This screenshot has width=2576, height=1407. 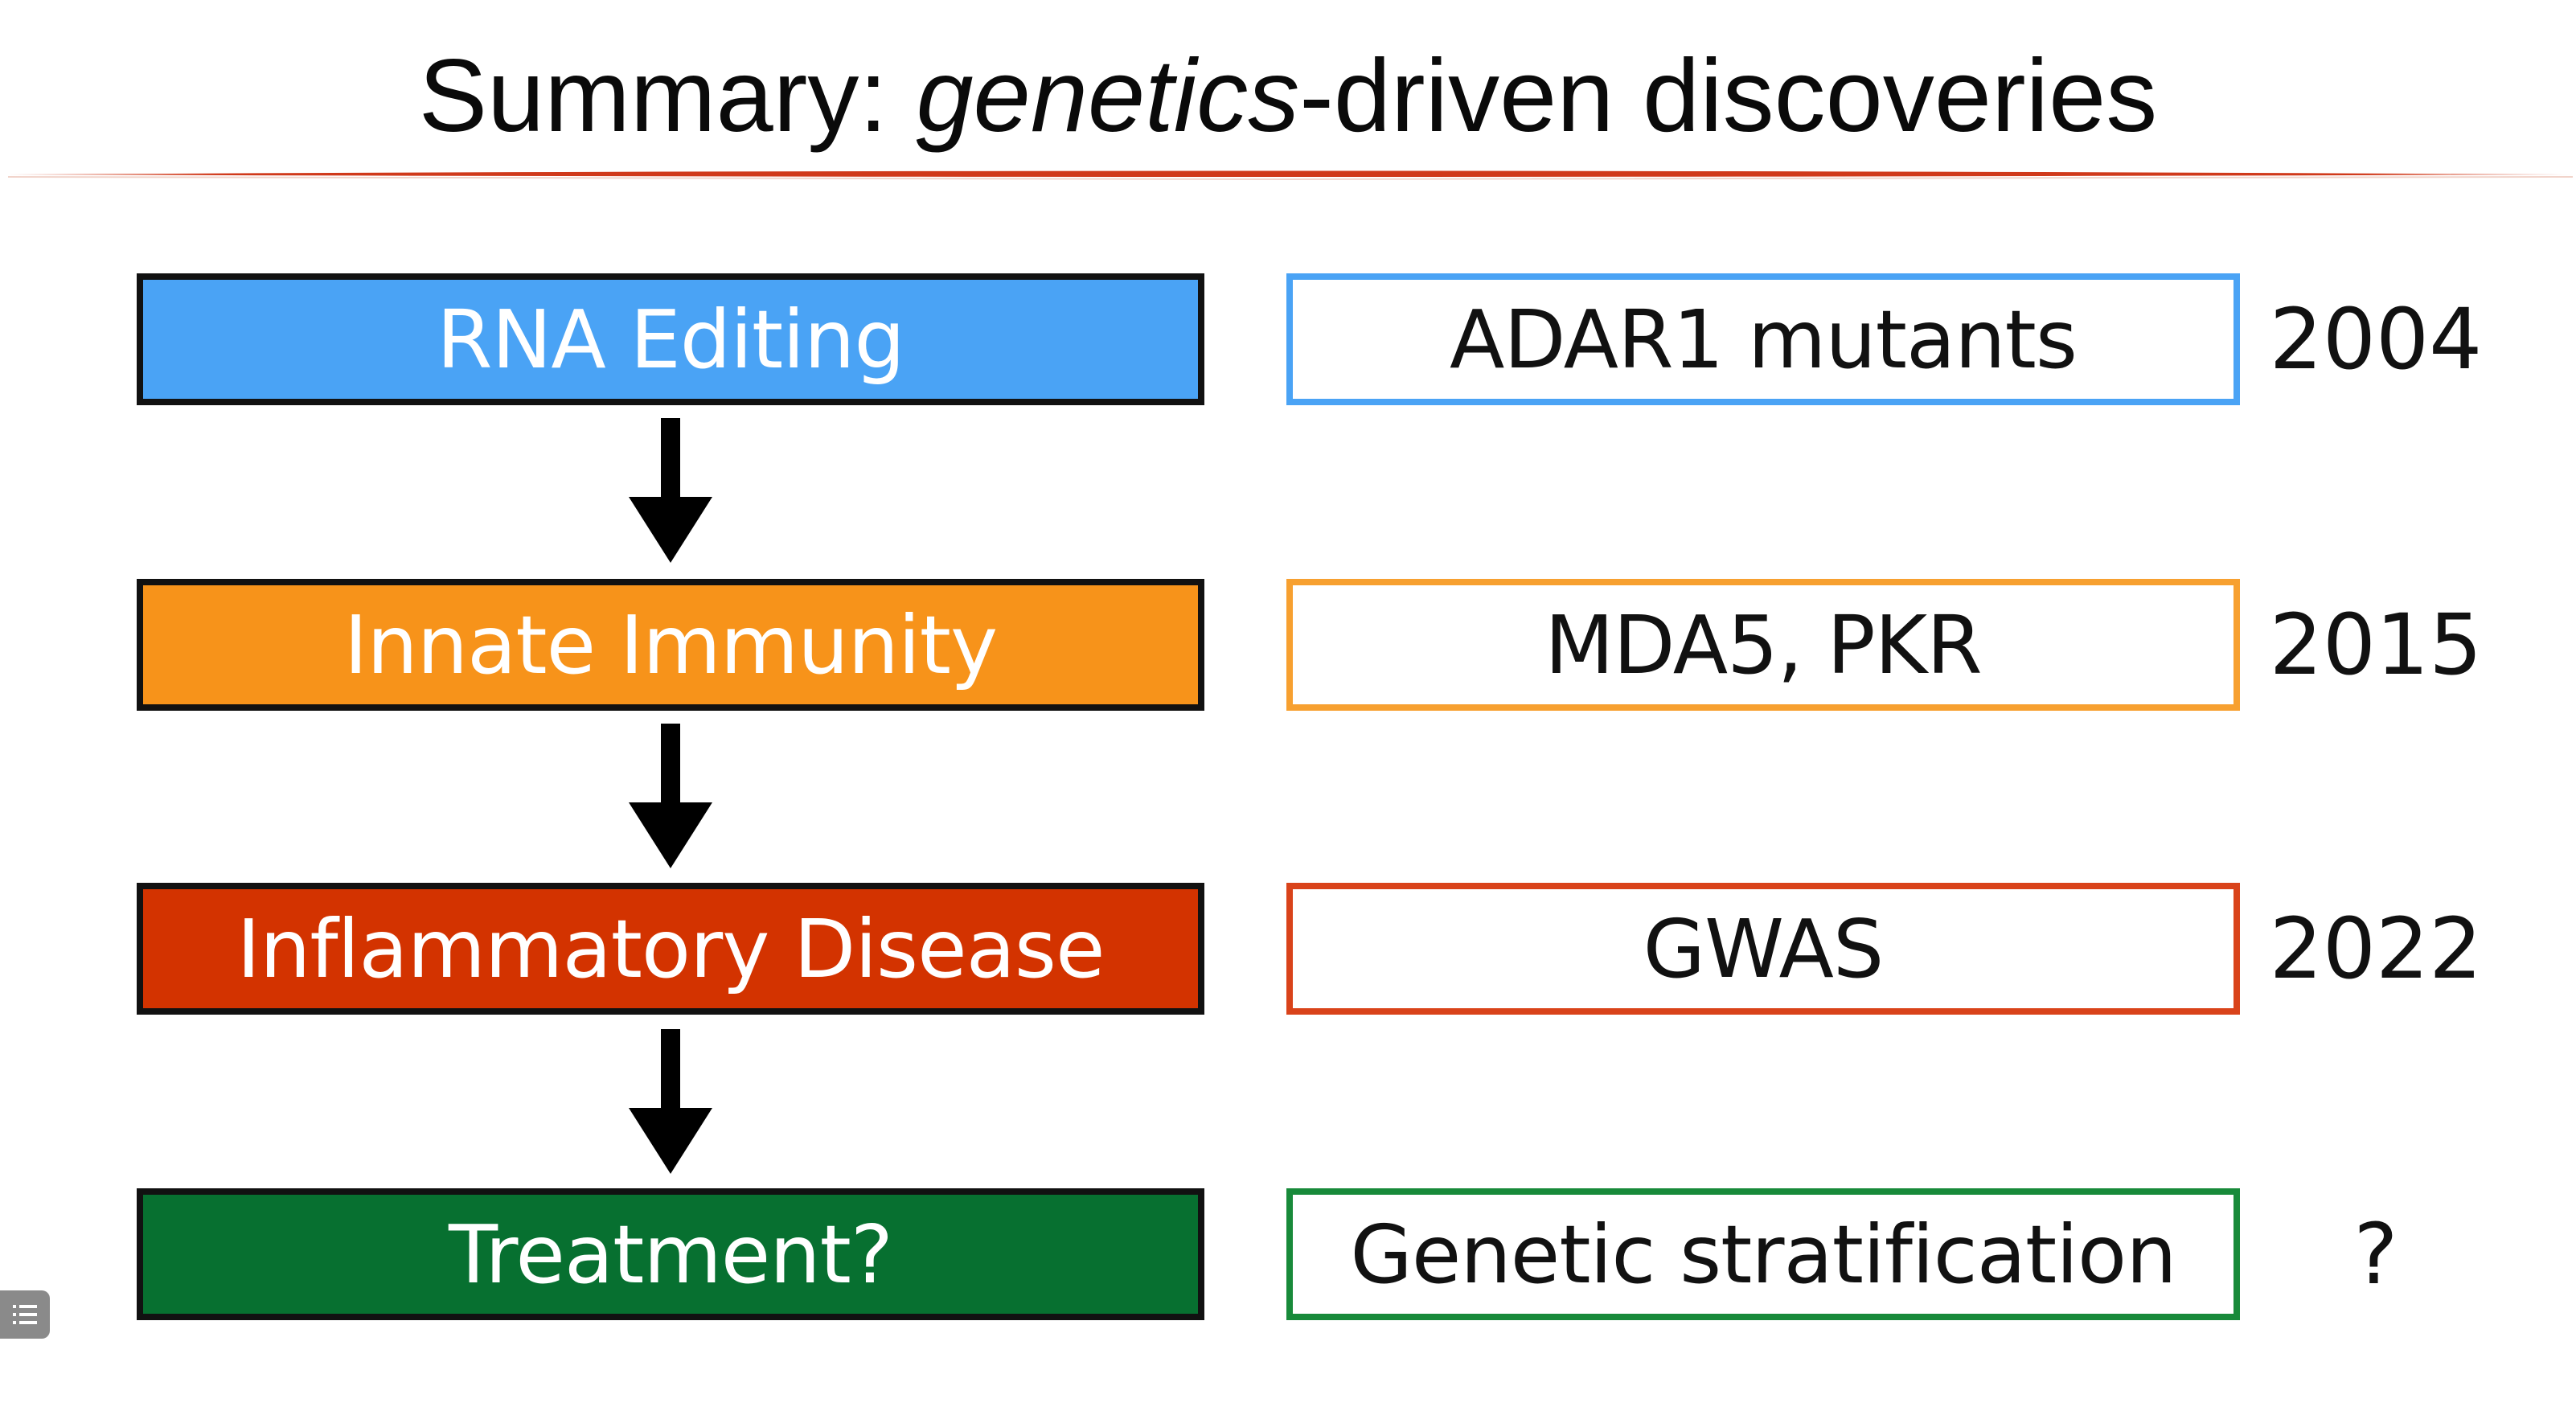 I want to click on title-prefix: Summary:, so click(x=667, y=96).